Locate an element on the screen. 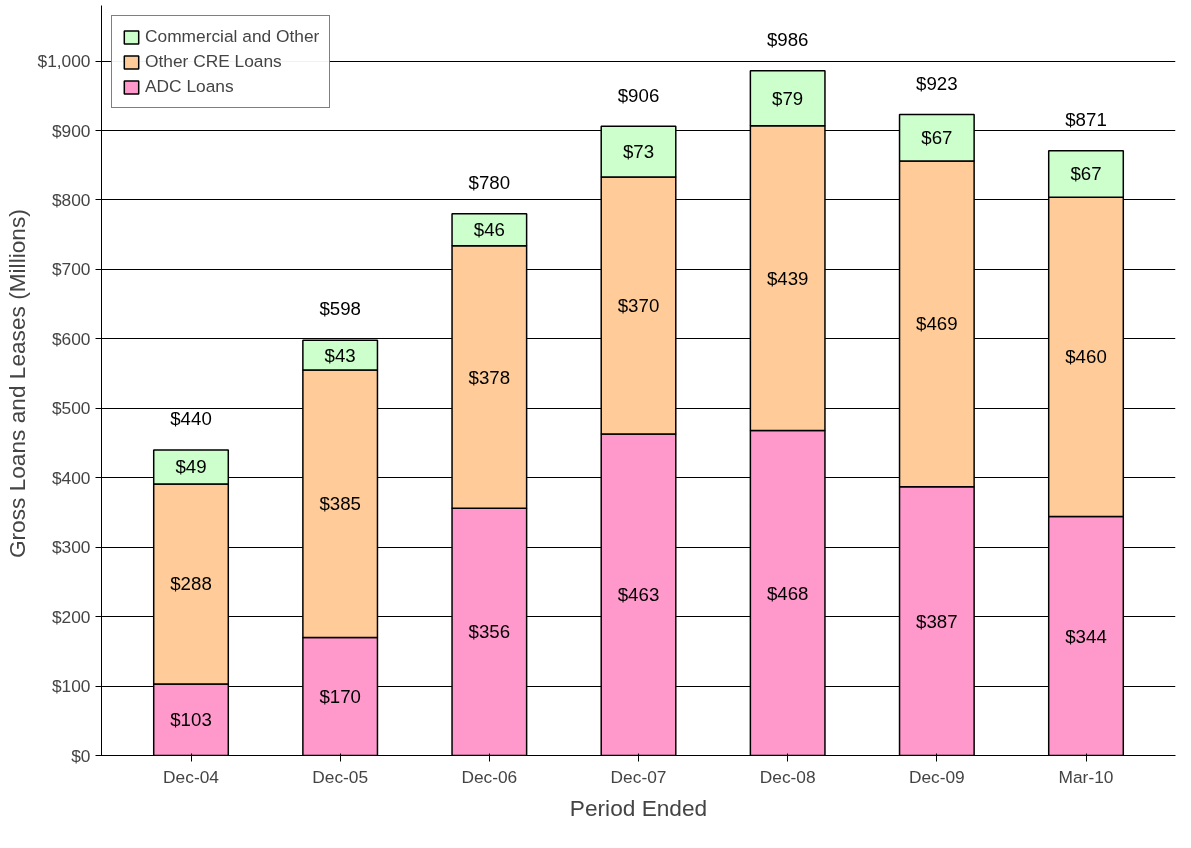 The image size is (1191, 848). y-axis-title: Gross Loans and Leases (Millions) is located at coordinates (16, 384).